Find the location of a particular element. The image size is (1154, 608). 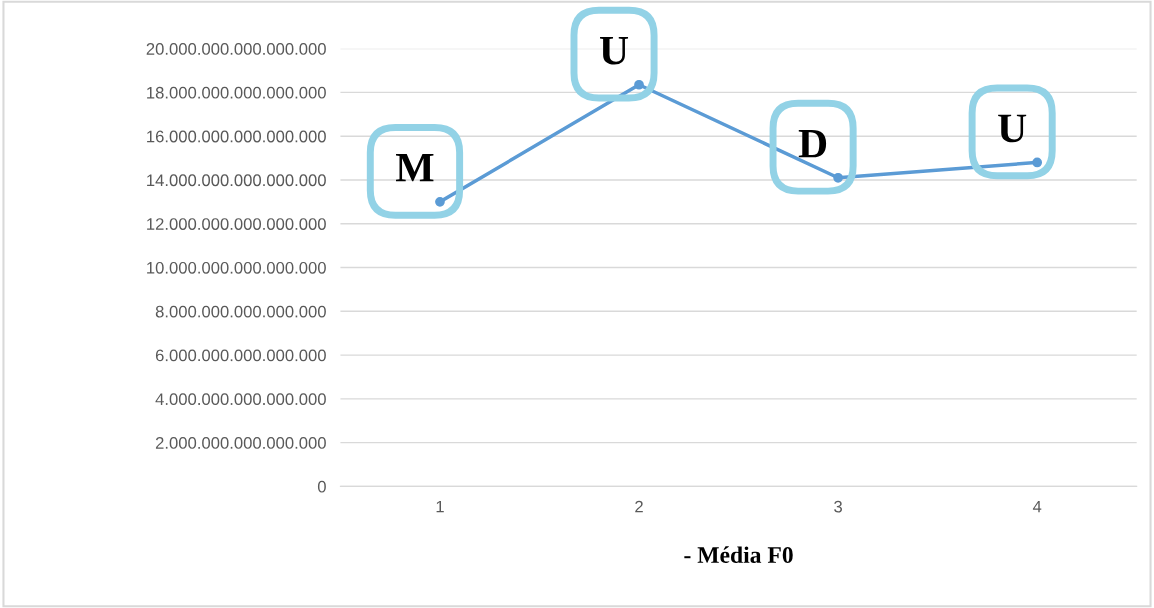

y-tick-label: 16.000.000.000.000.000 is located at coordinates (236, 136).